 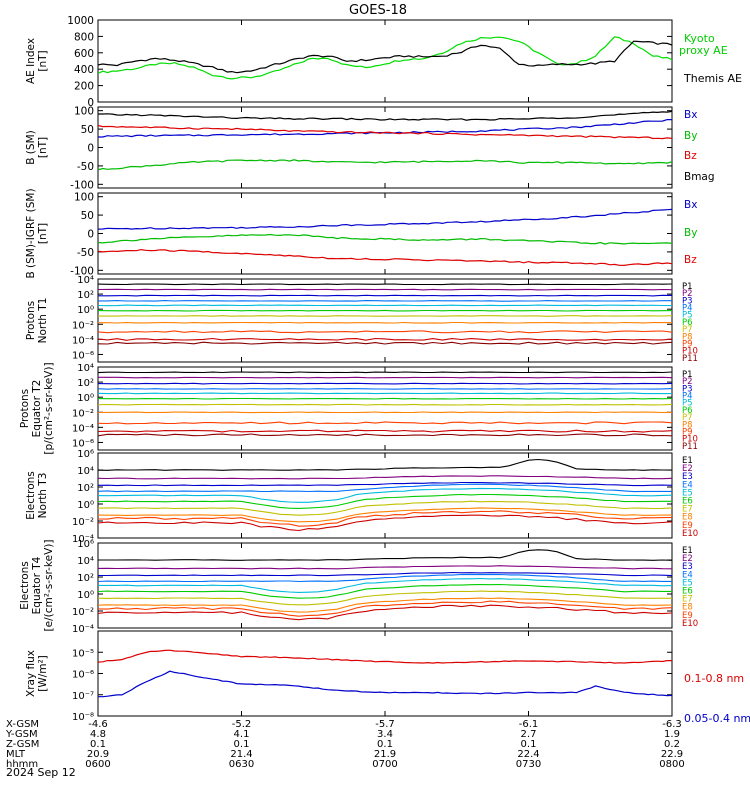 What do you see at coordinates (384, 764) in the screenshot?
I see `x-tick-label: 0700` at bounding box center [384, 764].